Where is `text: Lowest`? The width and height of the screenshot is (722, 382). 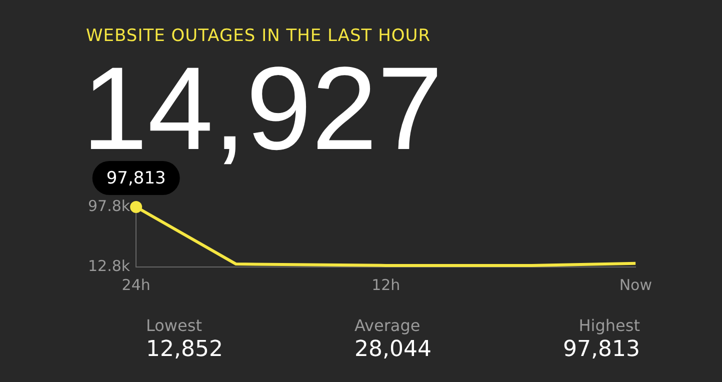
text: Lowest is located at coordinates (174, 325).